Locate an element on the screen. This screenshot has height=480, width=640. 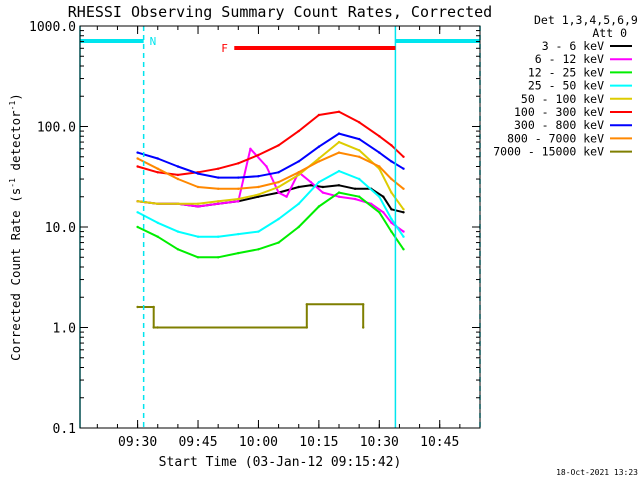
y-axis-label-mid: detector is located at coordinates (15, 144).